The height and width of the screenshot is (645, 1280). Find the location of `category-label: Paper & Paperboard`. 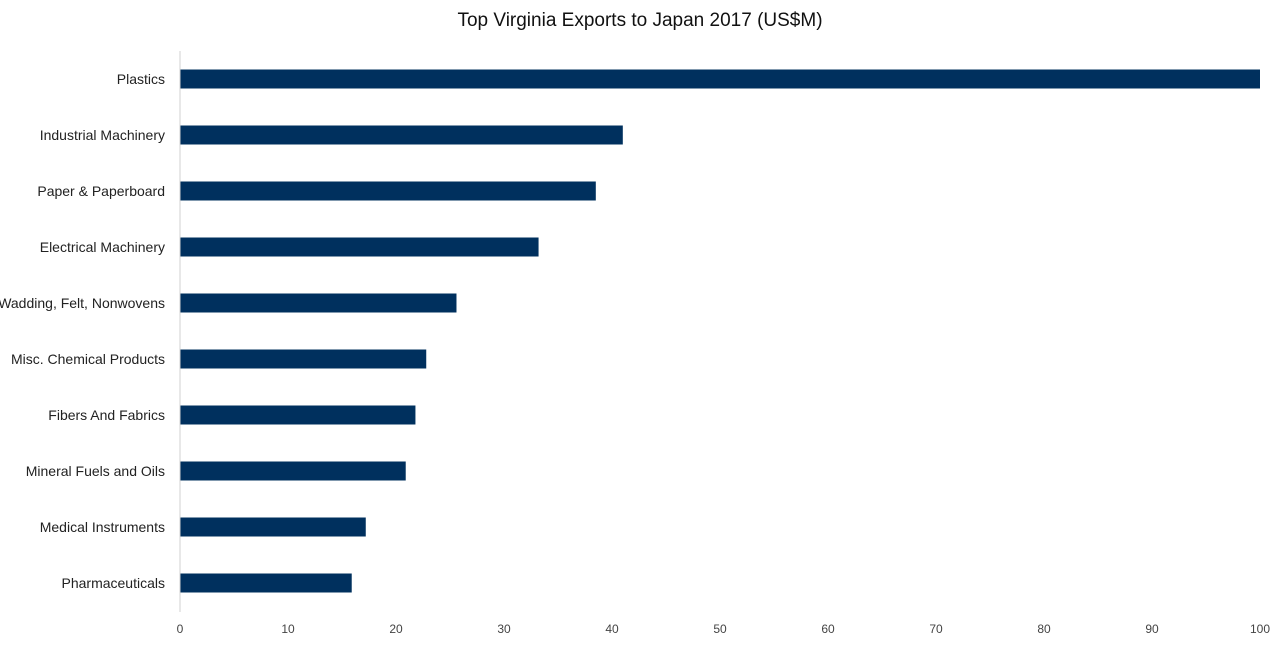

category-label: Paper & Paperboard is located at coordinates (101, 191).